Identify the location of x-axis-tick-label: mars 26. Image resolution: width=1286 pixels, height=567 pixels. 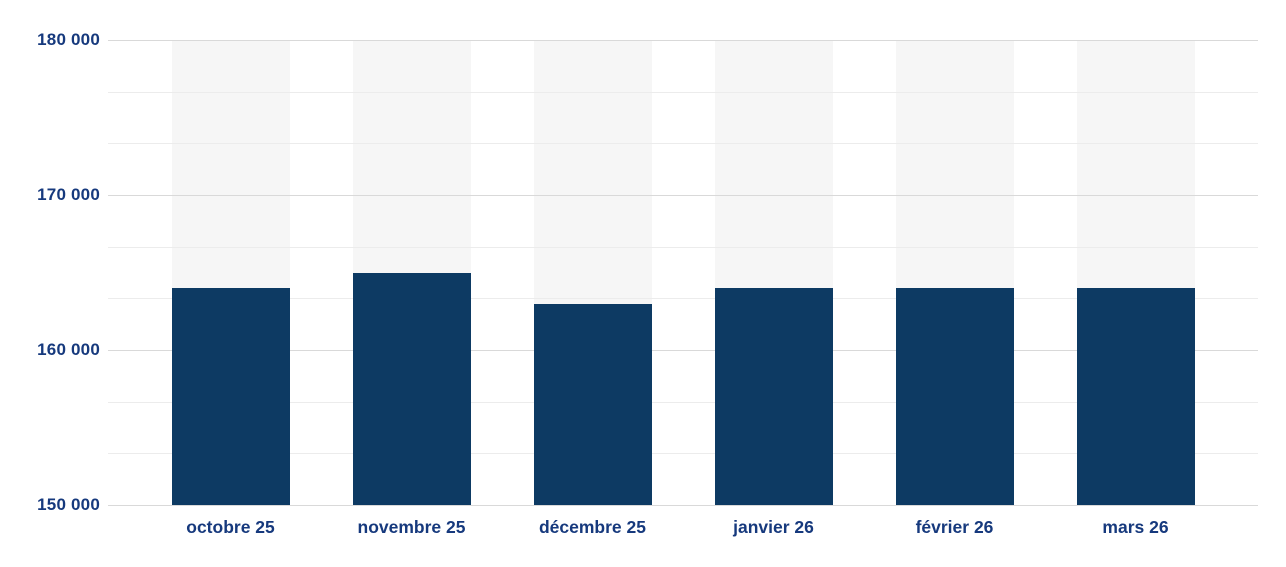
(1135, 527).